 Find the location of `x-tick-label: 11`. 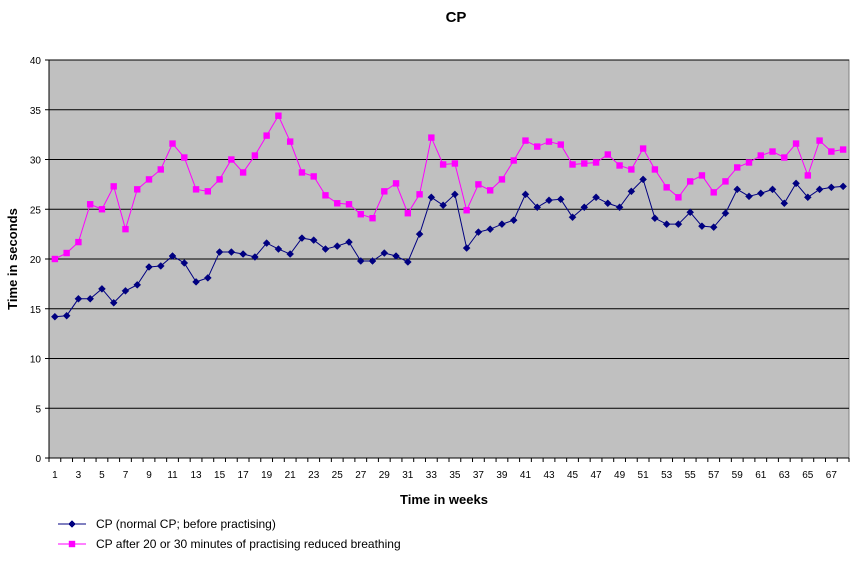

x-tick-label: 11 is located at coordinates (172, 475).